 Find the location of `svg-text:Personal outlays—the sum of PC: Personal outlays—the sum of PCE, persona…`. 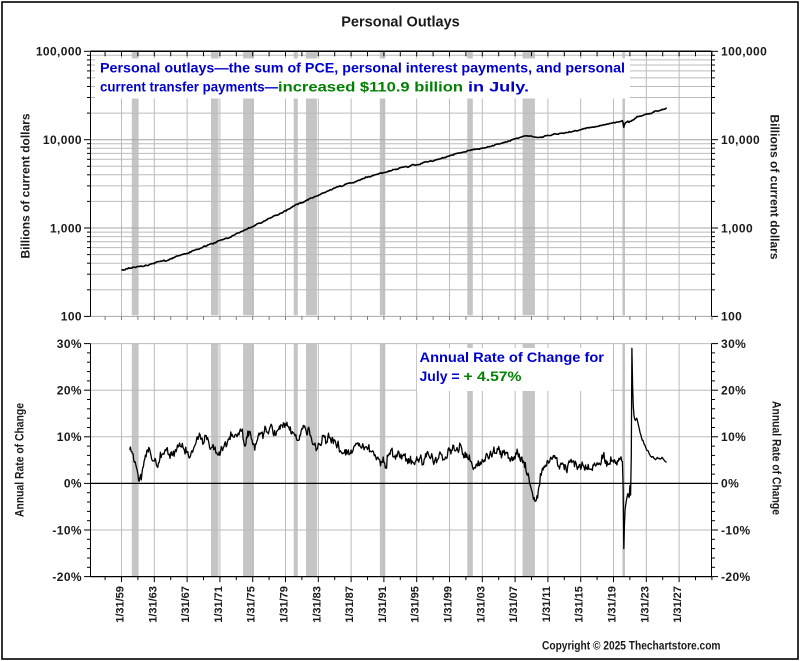

svg-text:Personal outlays—the sum of PC: Personal outlays—the sum of PCE, persona… is located at coordinates (362, 68).